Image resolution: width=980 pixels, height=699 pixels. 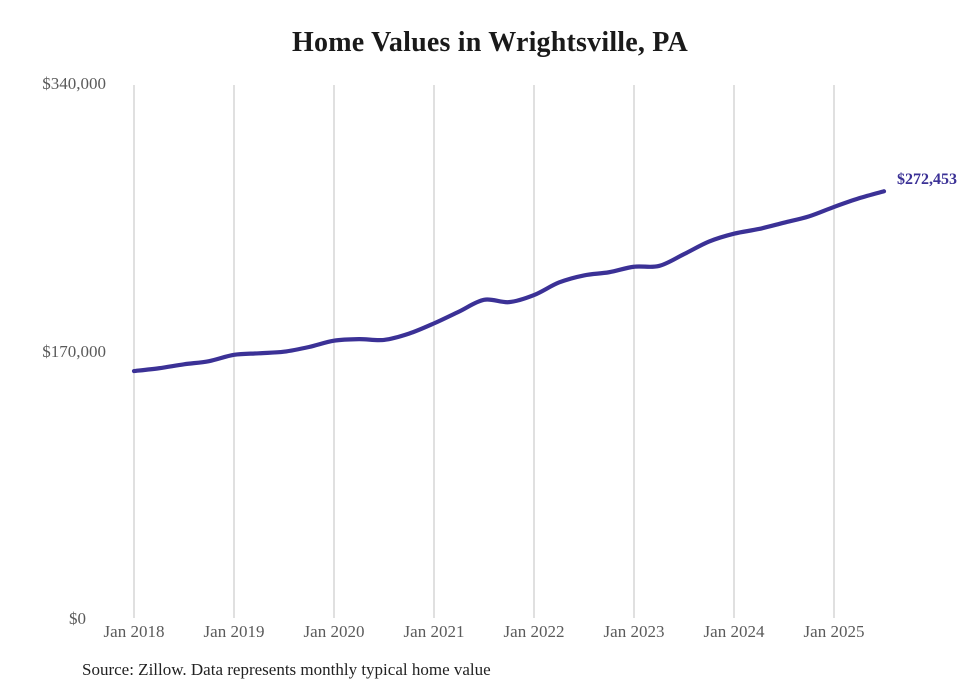 I want to click on y-axis-label-170000: $170,000, so click(x=74, y=351).